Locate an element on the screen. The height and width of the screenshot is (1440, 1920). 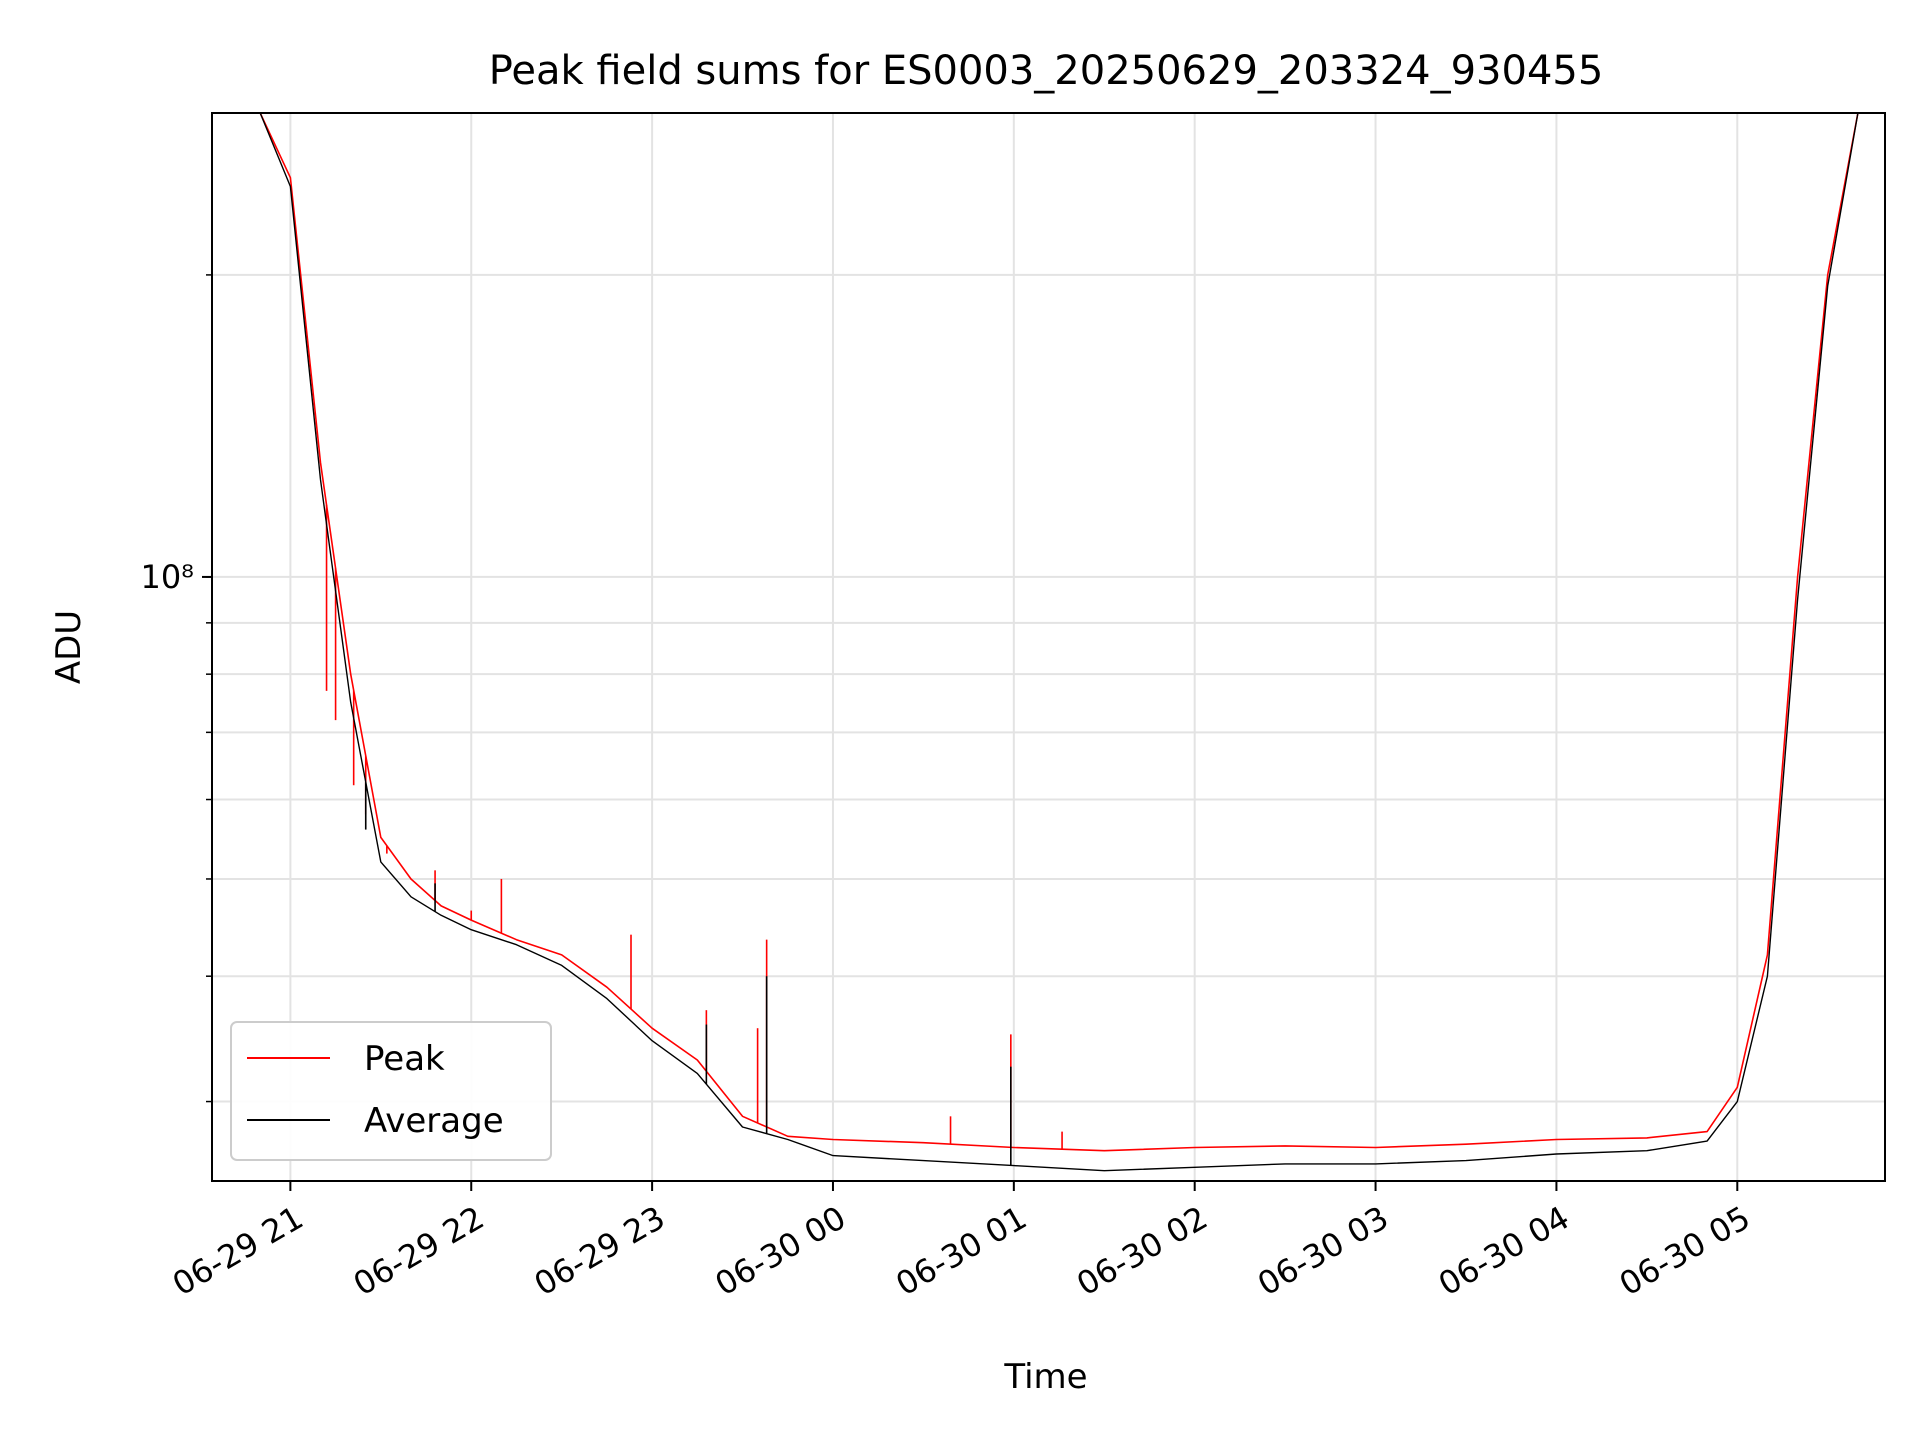
legend-average-label: Average is located at coordinates (434, 1121).